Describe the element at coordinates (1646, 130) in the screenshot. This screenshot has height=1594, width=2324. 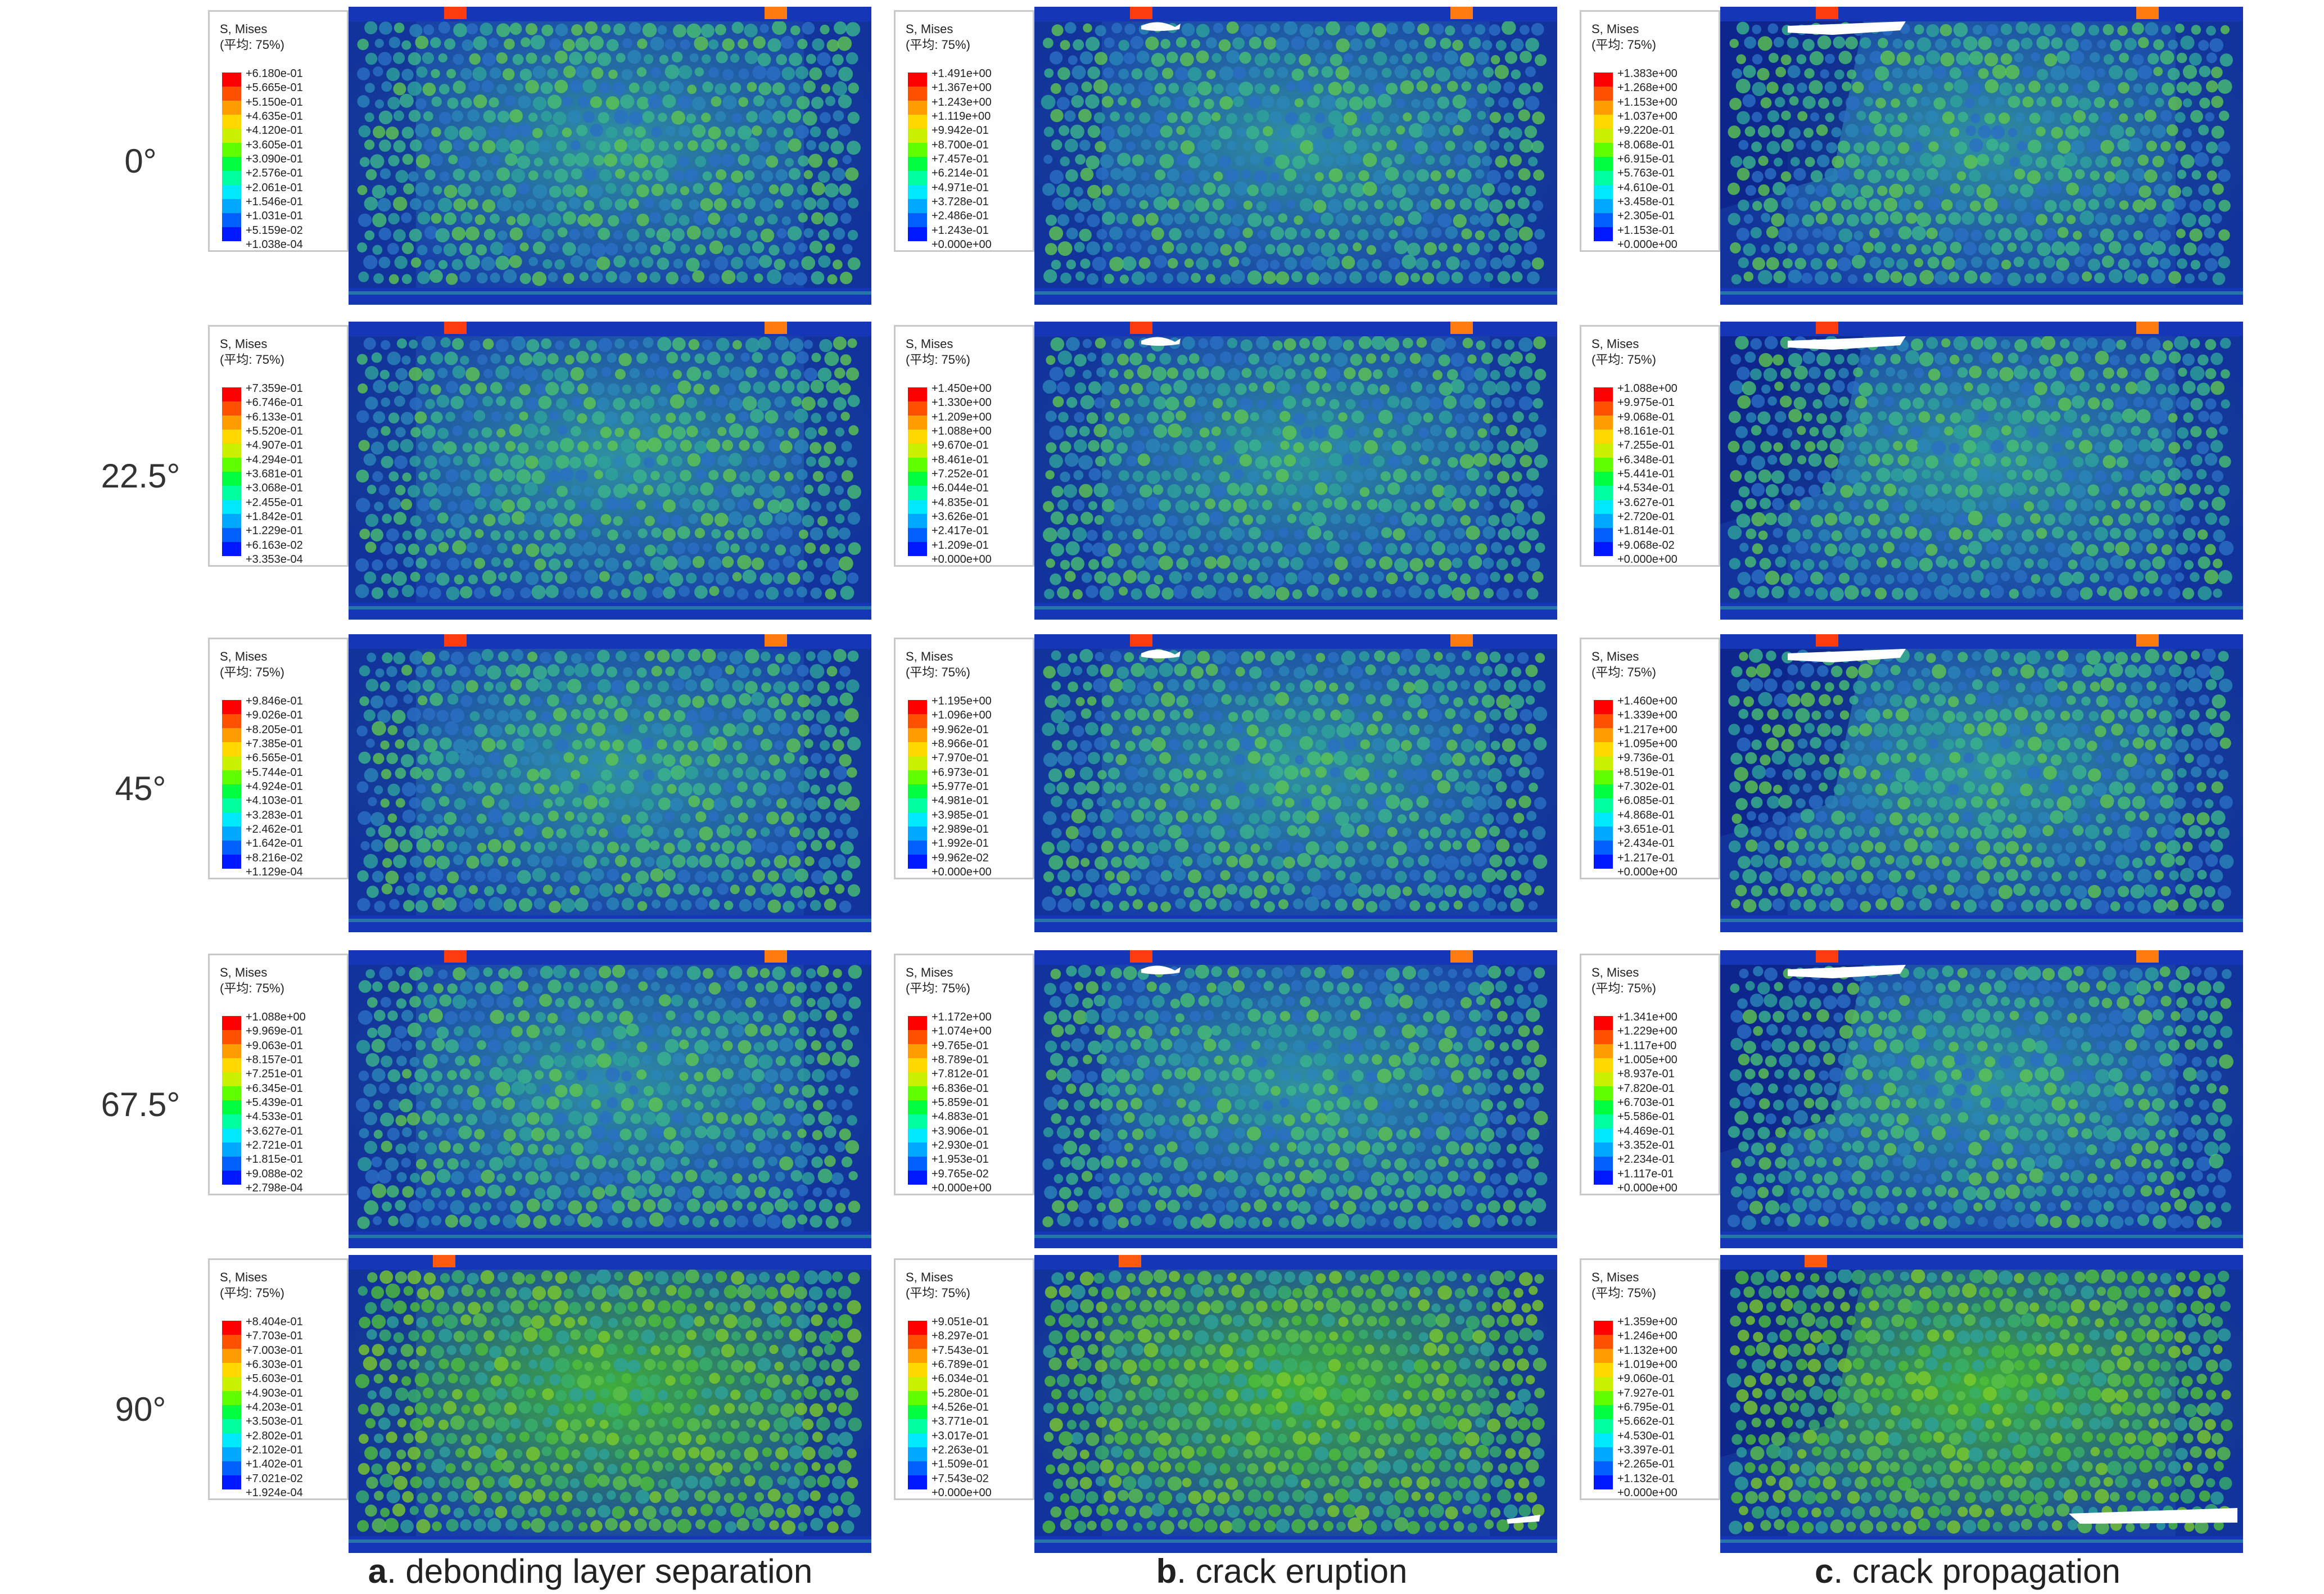
I see `legend-tick: +9.220e-01` at that location.